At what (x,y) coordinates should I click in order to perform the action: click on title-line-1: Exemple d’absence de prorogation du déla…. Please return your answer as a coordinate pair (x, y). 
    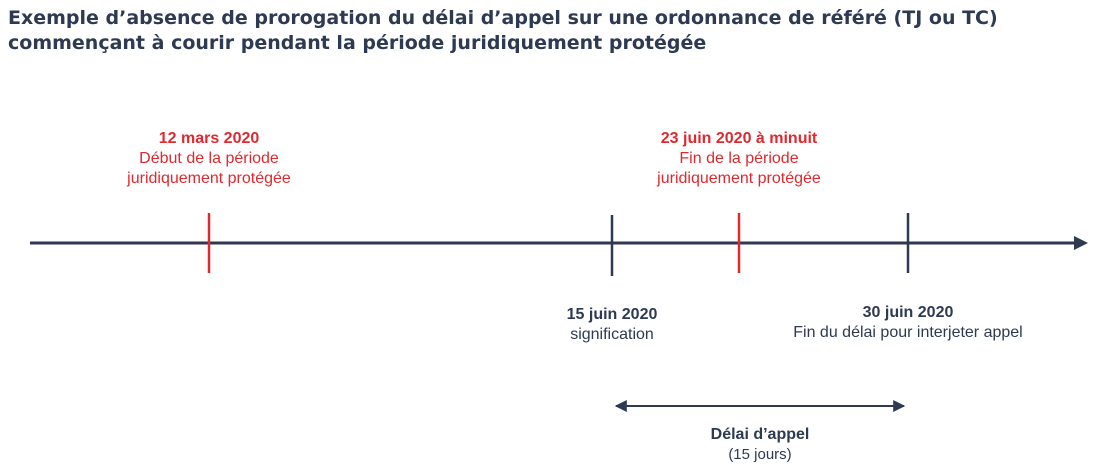
    Looking at the image, I should click on (503, 18).